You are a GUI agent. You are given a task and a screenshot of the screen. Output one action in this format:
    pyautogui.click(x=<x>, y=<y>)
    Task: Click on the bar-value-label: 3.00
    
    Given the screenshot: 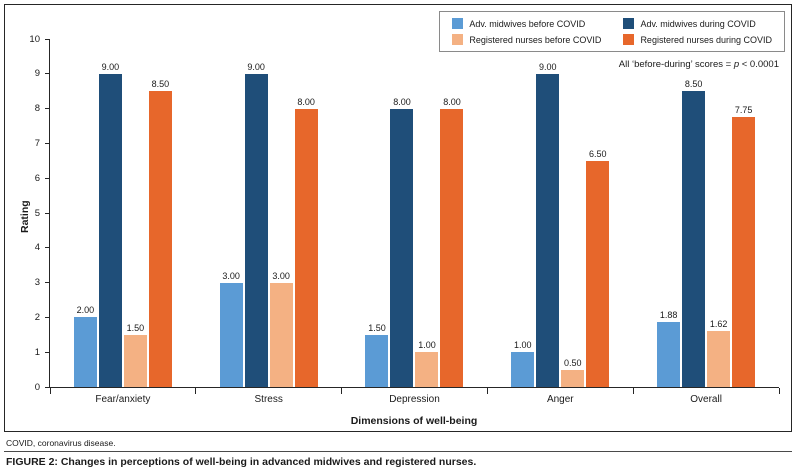 What is the action you would take?
    pyautogui.click(x=281, y=275)
    